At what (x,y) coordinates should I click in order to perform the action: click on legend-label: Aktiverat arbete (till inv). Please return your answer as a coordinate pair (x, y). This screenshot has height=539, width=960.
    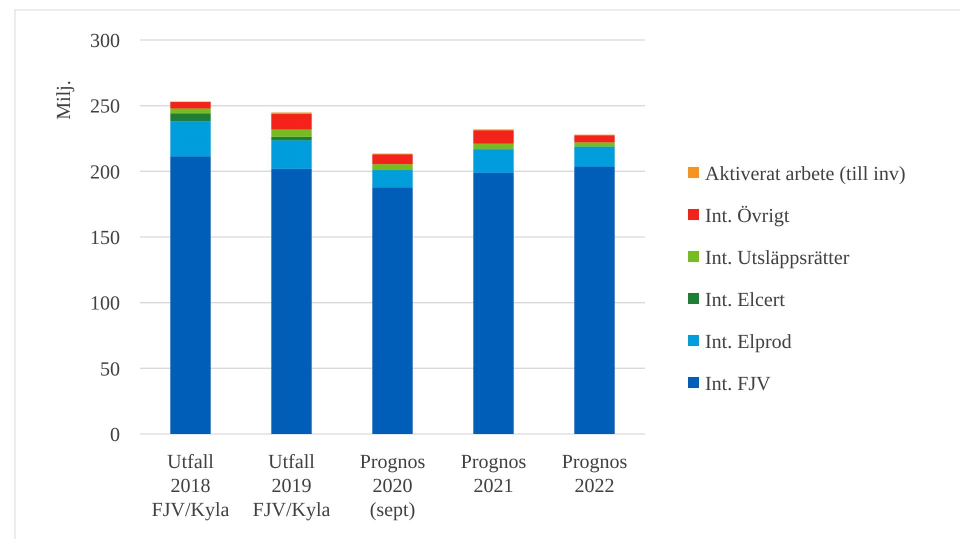
    Looking at the image, I should click on (805, 174).